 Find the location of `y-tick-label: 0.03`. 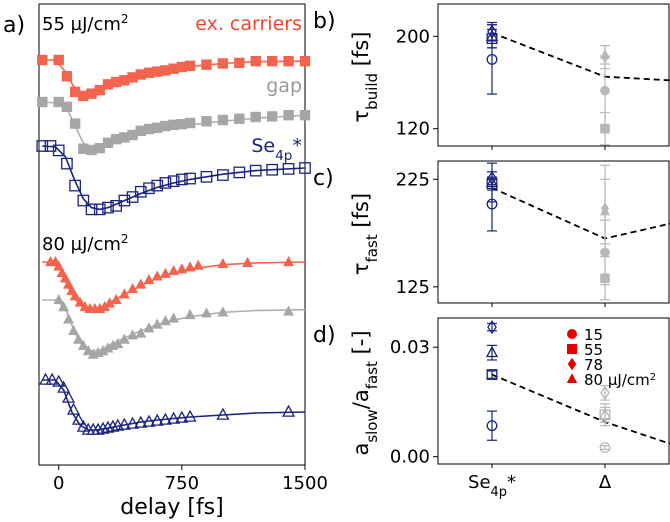

y-tick-label: 0.03 is located at coordinates (410, 347).